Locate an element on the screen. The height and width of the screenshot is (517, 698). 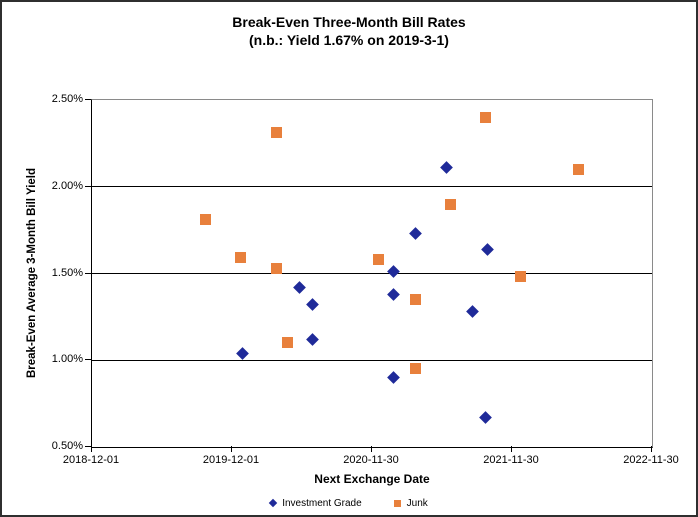
legend-label-junk: Junk is located at coordinates (417, 503).